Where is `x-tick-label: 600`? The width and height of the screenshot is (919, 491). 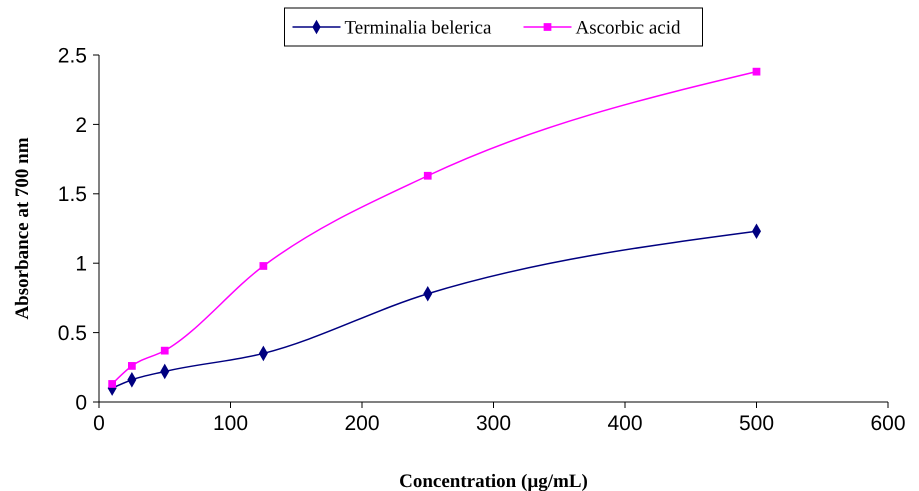 x-tick-label: 600 is located at coordinates (888, 423).